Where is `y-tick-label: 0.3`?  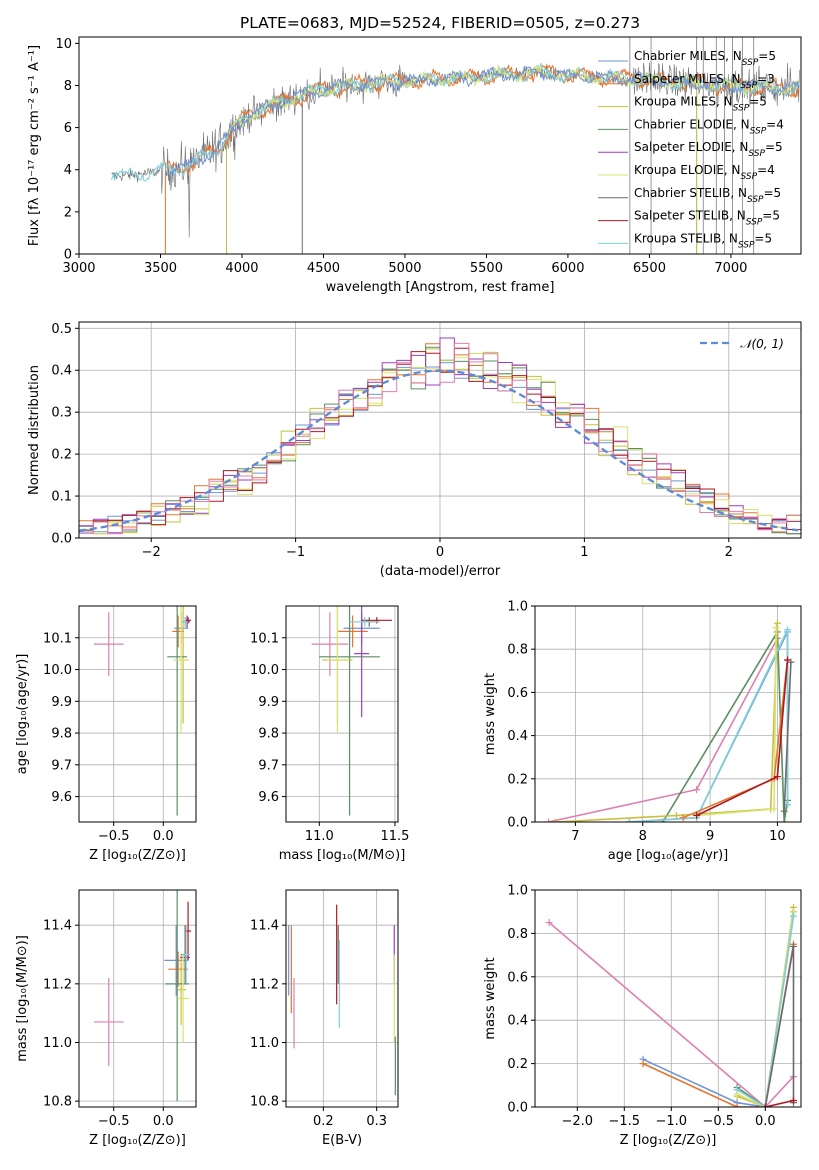
y-tick-label: 0.3 is located at coordinates (61, 413).